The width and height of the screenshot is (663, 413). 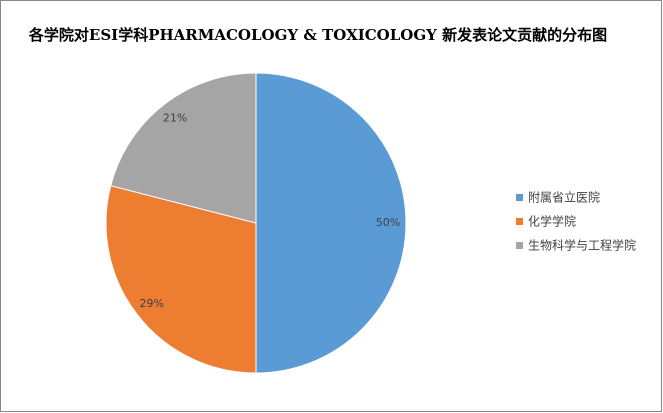 I want to click on data-label: 21%, so click(x=175, y=118).